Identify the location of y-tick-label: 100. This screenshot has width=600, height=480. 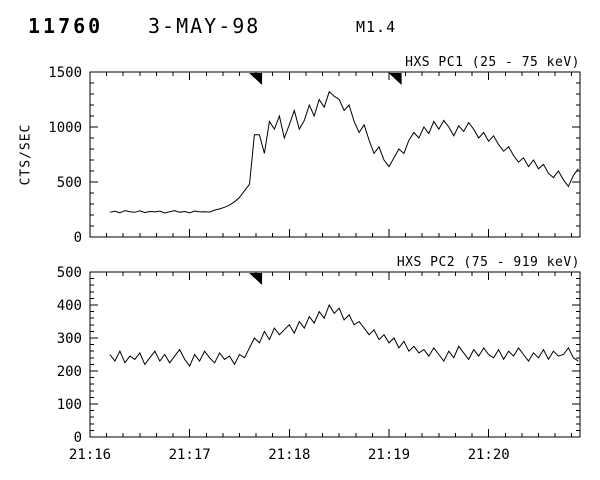
(69, 405).